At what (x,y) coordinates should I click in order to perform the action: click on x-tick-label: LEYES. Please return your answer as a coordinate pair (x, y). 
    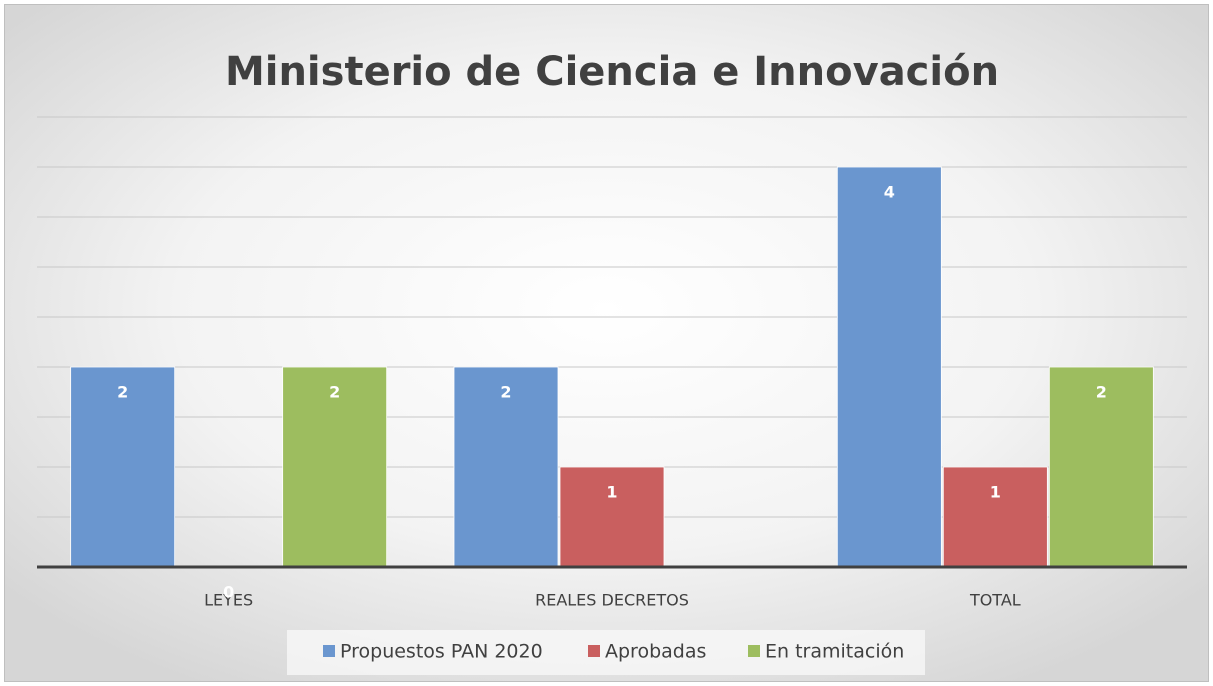
    Looking at the image, I should click on (228, 600).